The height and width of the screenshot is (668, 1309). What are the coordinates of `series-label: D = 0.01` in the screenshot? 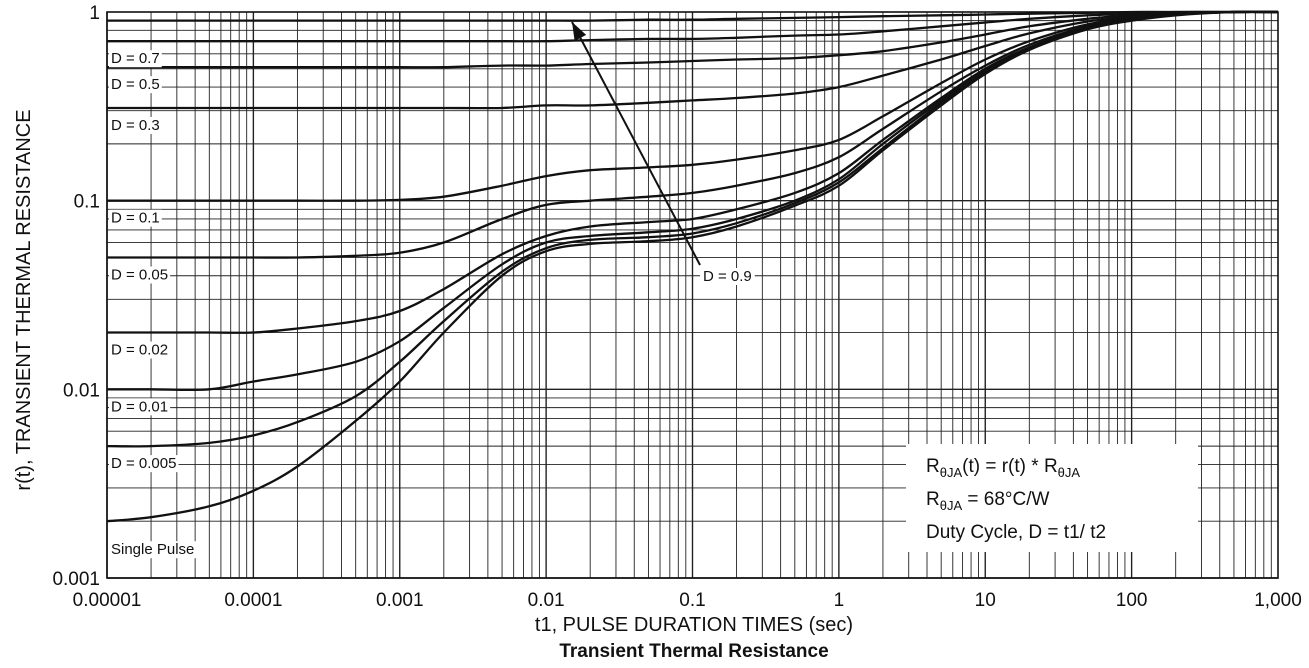 It's located at (139, 406).